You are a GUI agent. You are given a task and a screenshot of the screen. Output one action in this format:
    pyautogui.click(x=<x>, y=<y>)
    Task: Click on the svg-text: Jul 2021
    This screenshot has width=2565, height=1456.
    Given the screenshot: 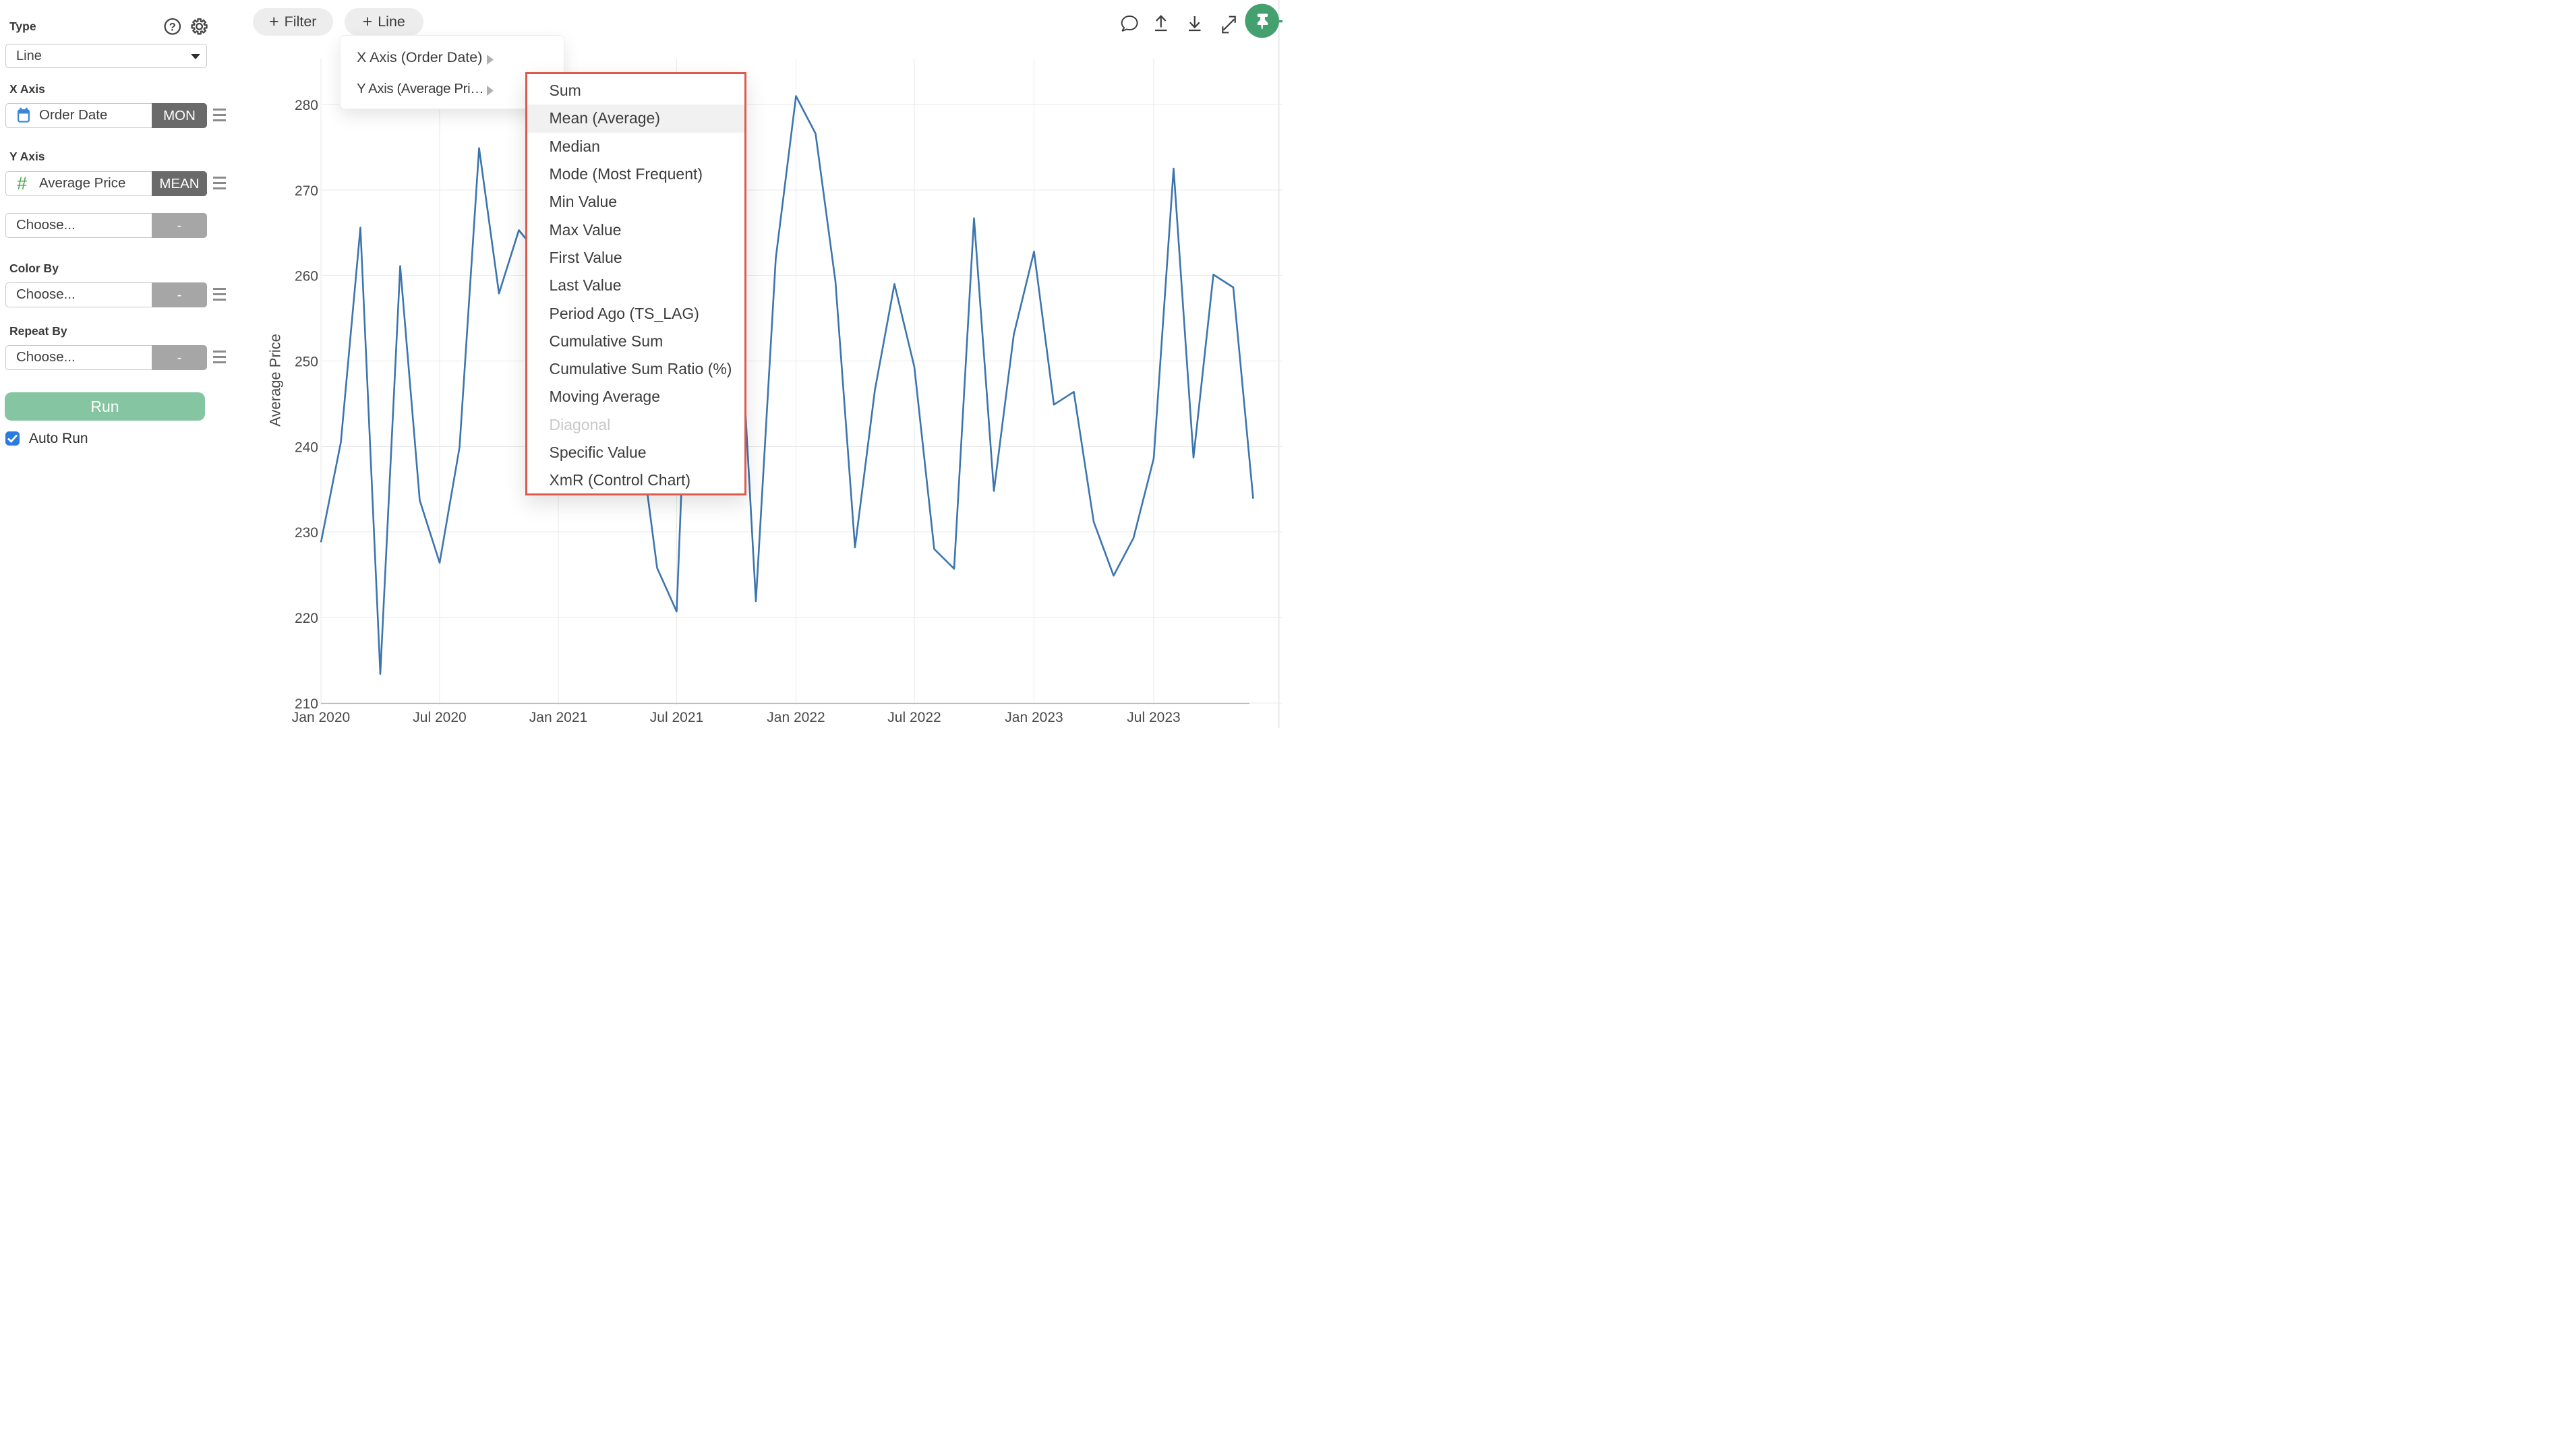 What is the action you would take?
    pyautogui.click(x=677, y=717)
    